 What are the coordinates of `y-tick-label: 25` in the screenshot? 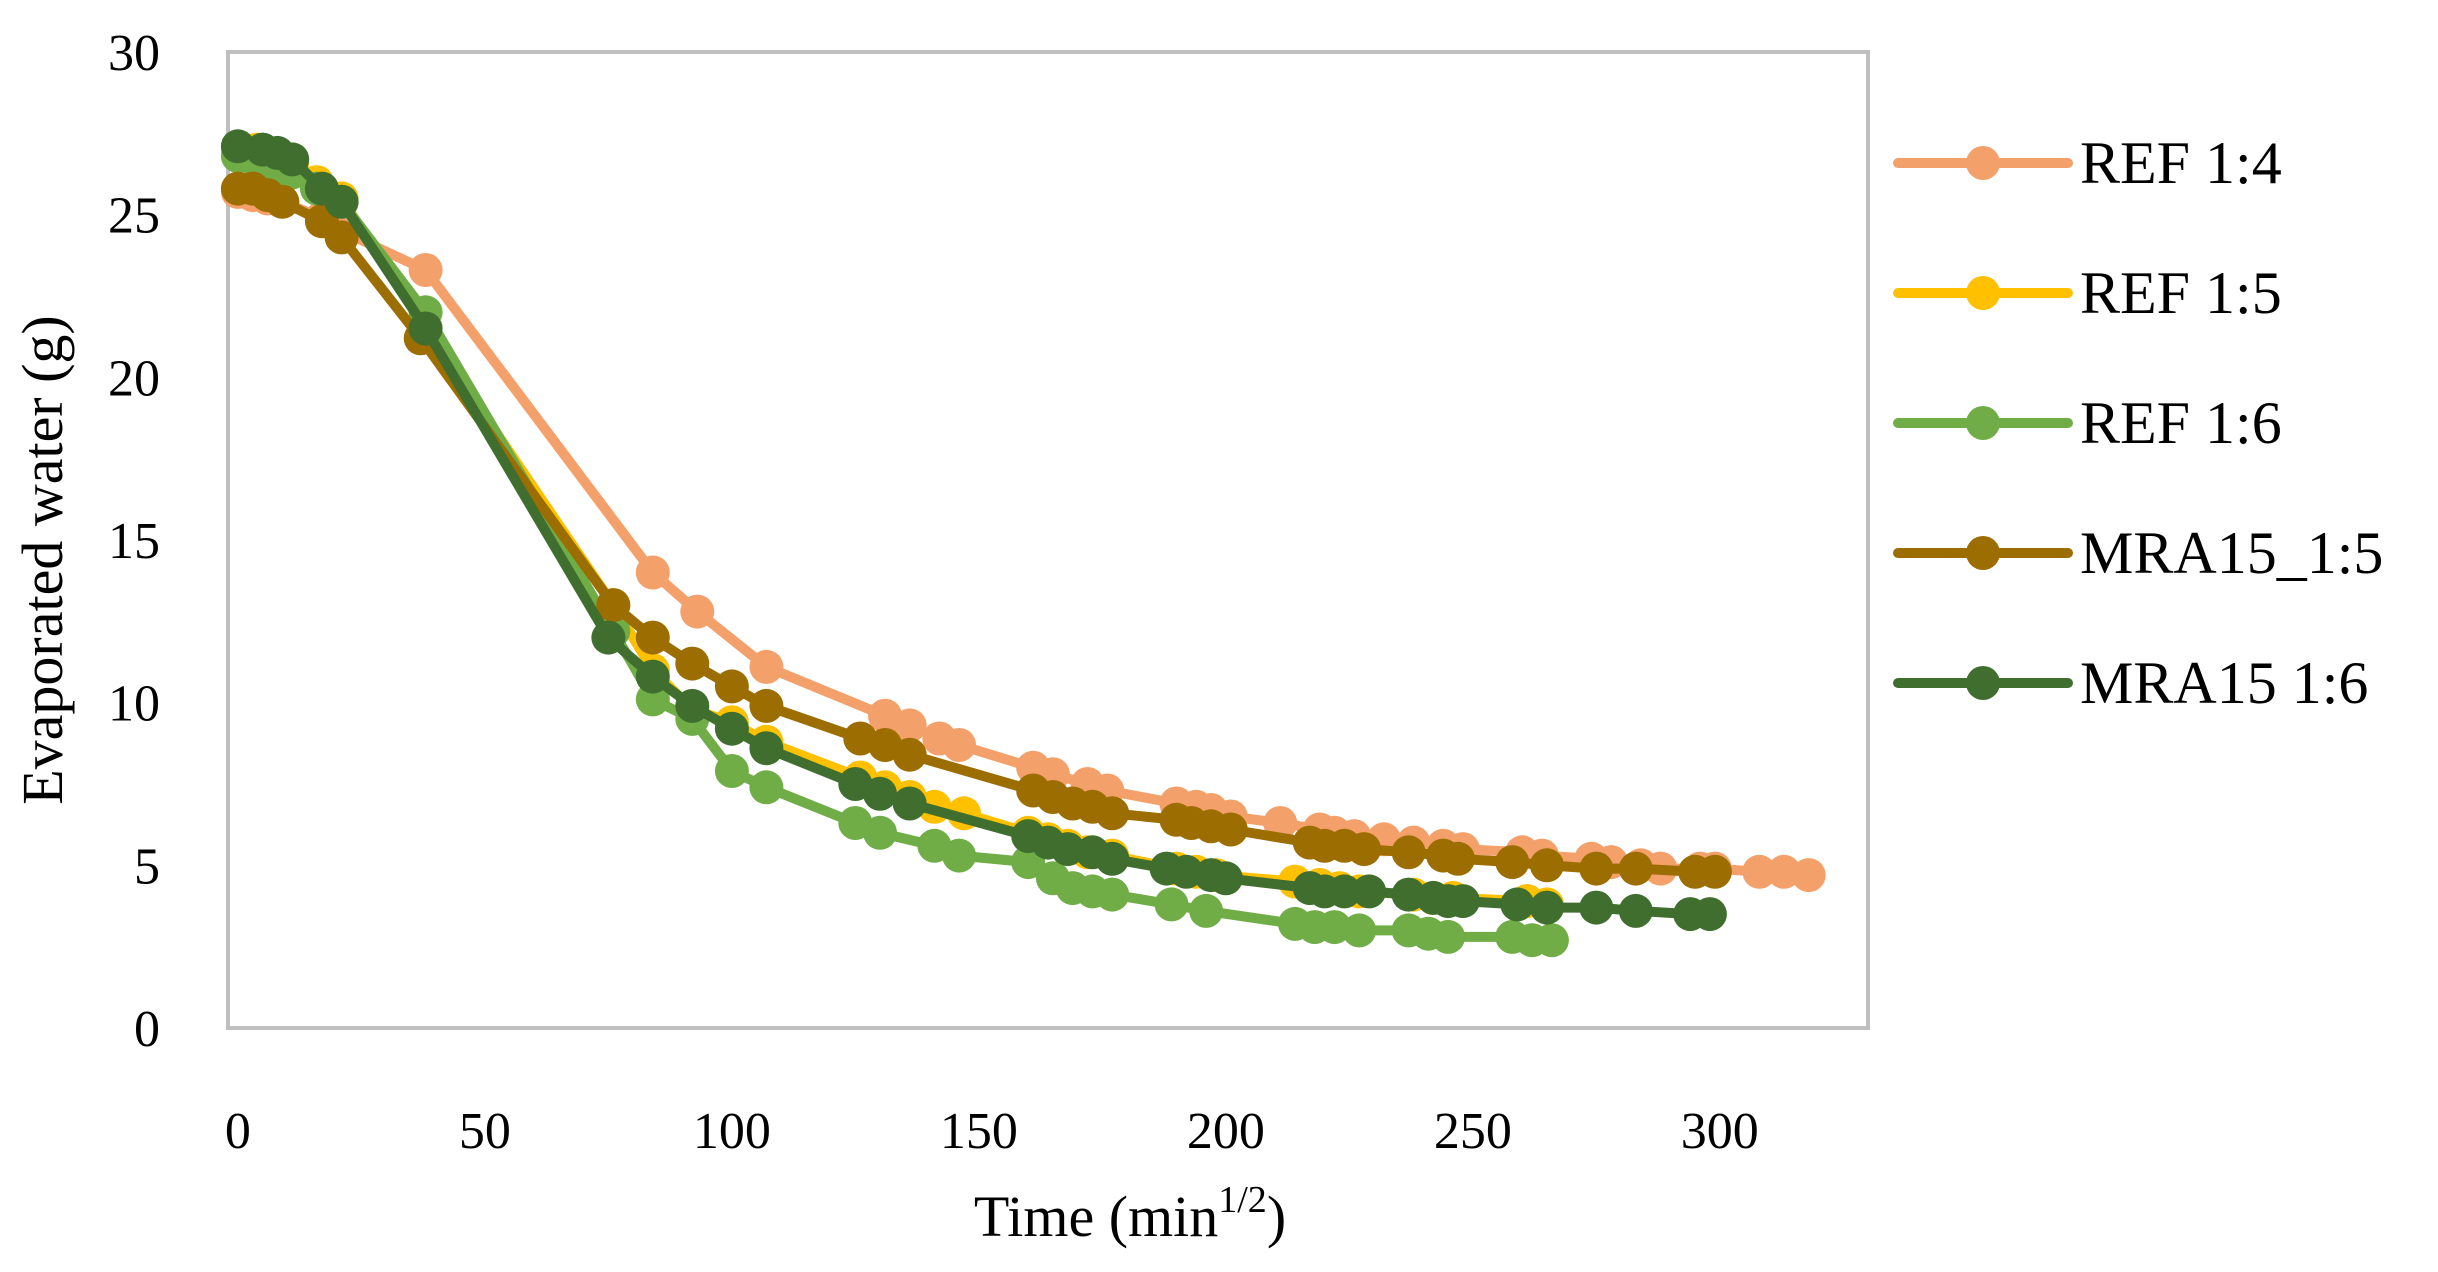 It's located at (134, 216).